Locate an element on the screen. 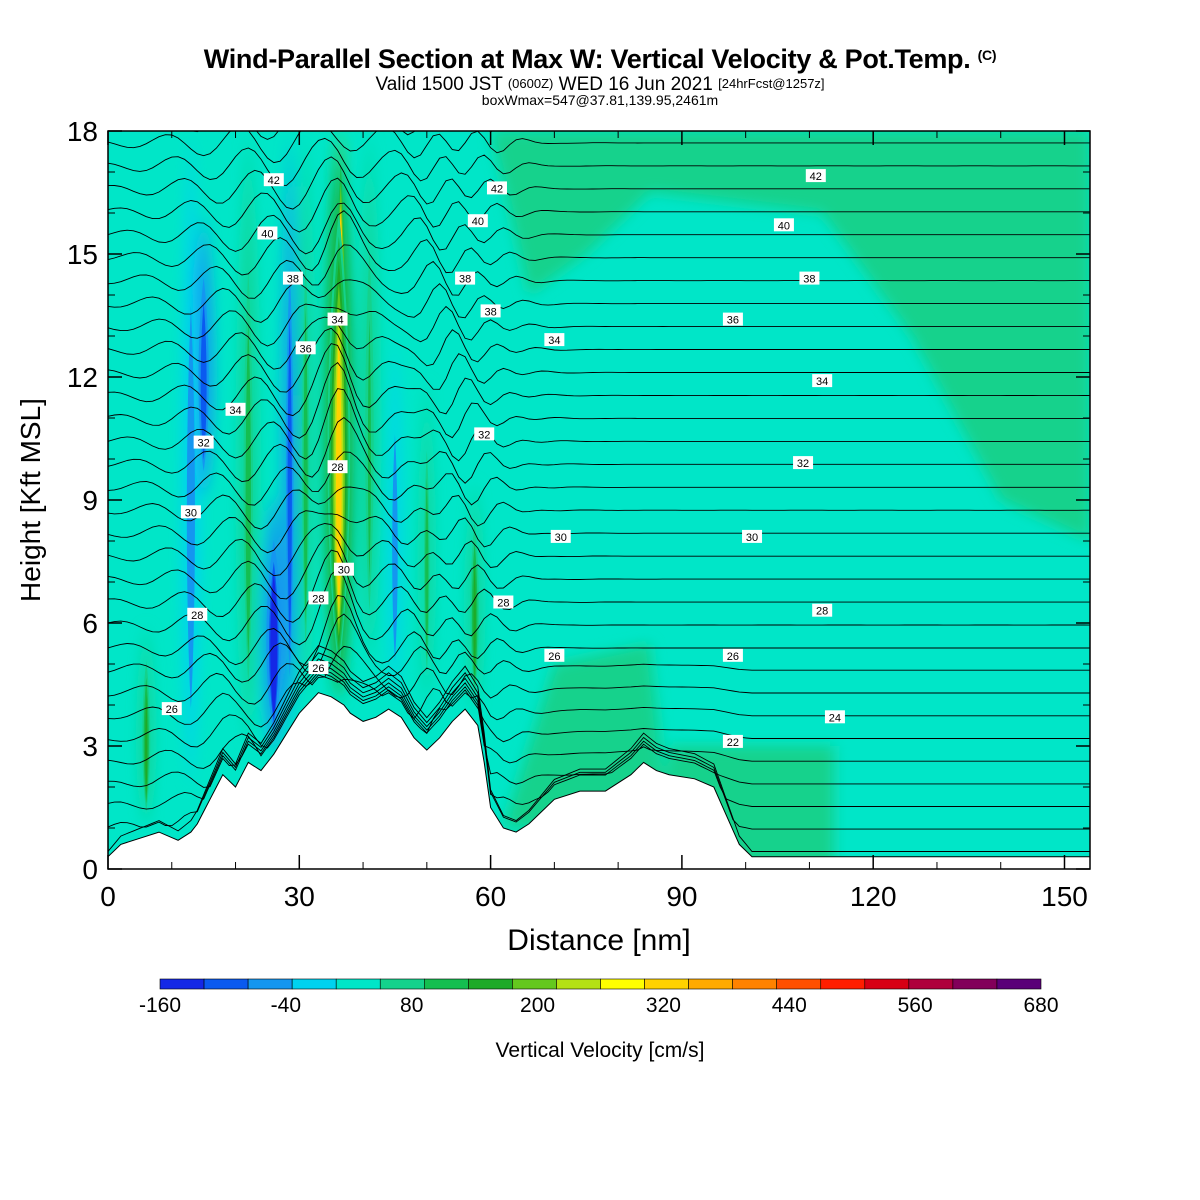  y-tick-label: 0 is located at coordinates (90, 869).